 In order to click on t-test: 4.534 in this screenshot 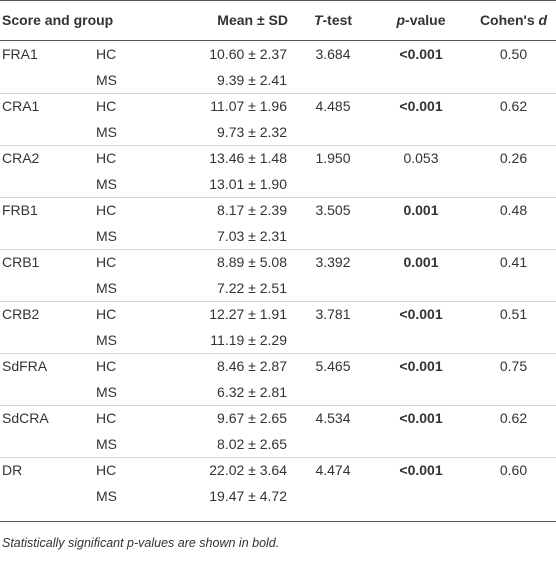, I will do `click(333, 418)`.